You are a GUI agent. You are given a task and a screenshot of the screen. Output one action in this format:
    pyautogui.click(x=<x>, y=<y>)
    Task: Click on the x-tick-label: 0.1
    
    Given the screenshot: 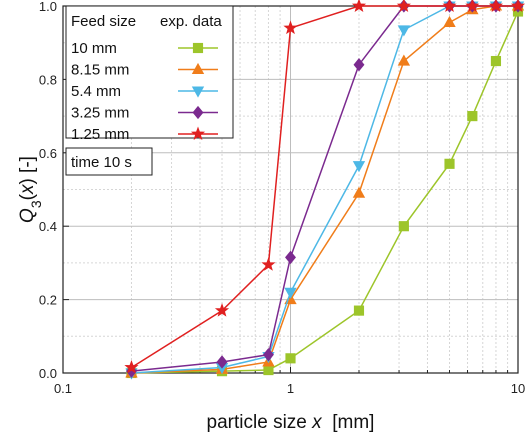 What is the action you would take?
    pyautogui.click(x=63, y=388)
    